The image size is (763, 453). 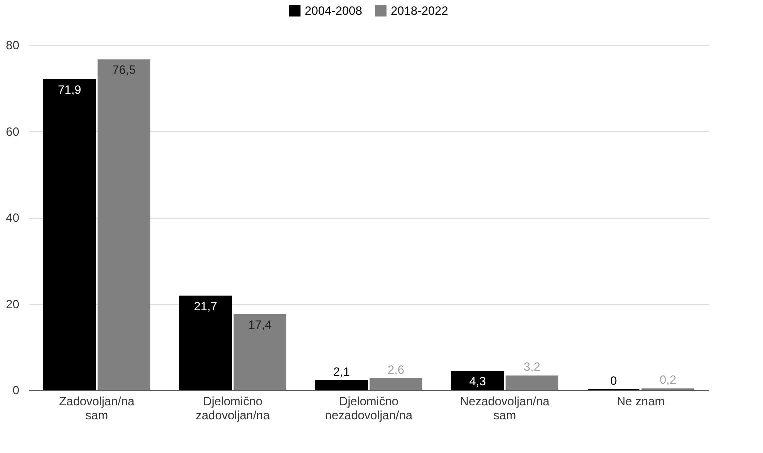 I want to click on x-tick-label: Djelomično nezadovoljan/na, so click(x=369, y=408).